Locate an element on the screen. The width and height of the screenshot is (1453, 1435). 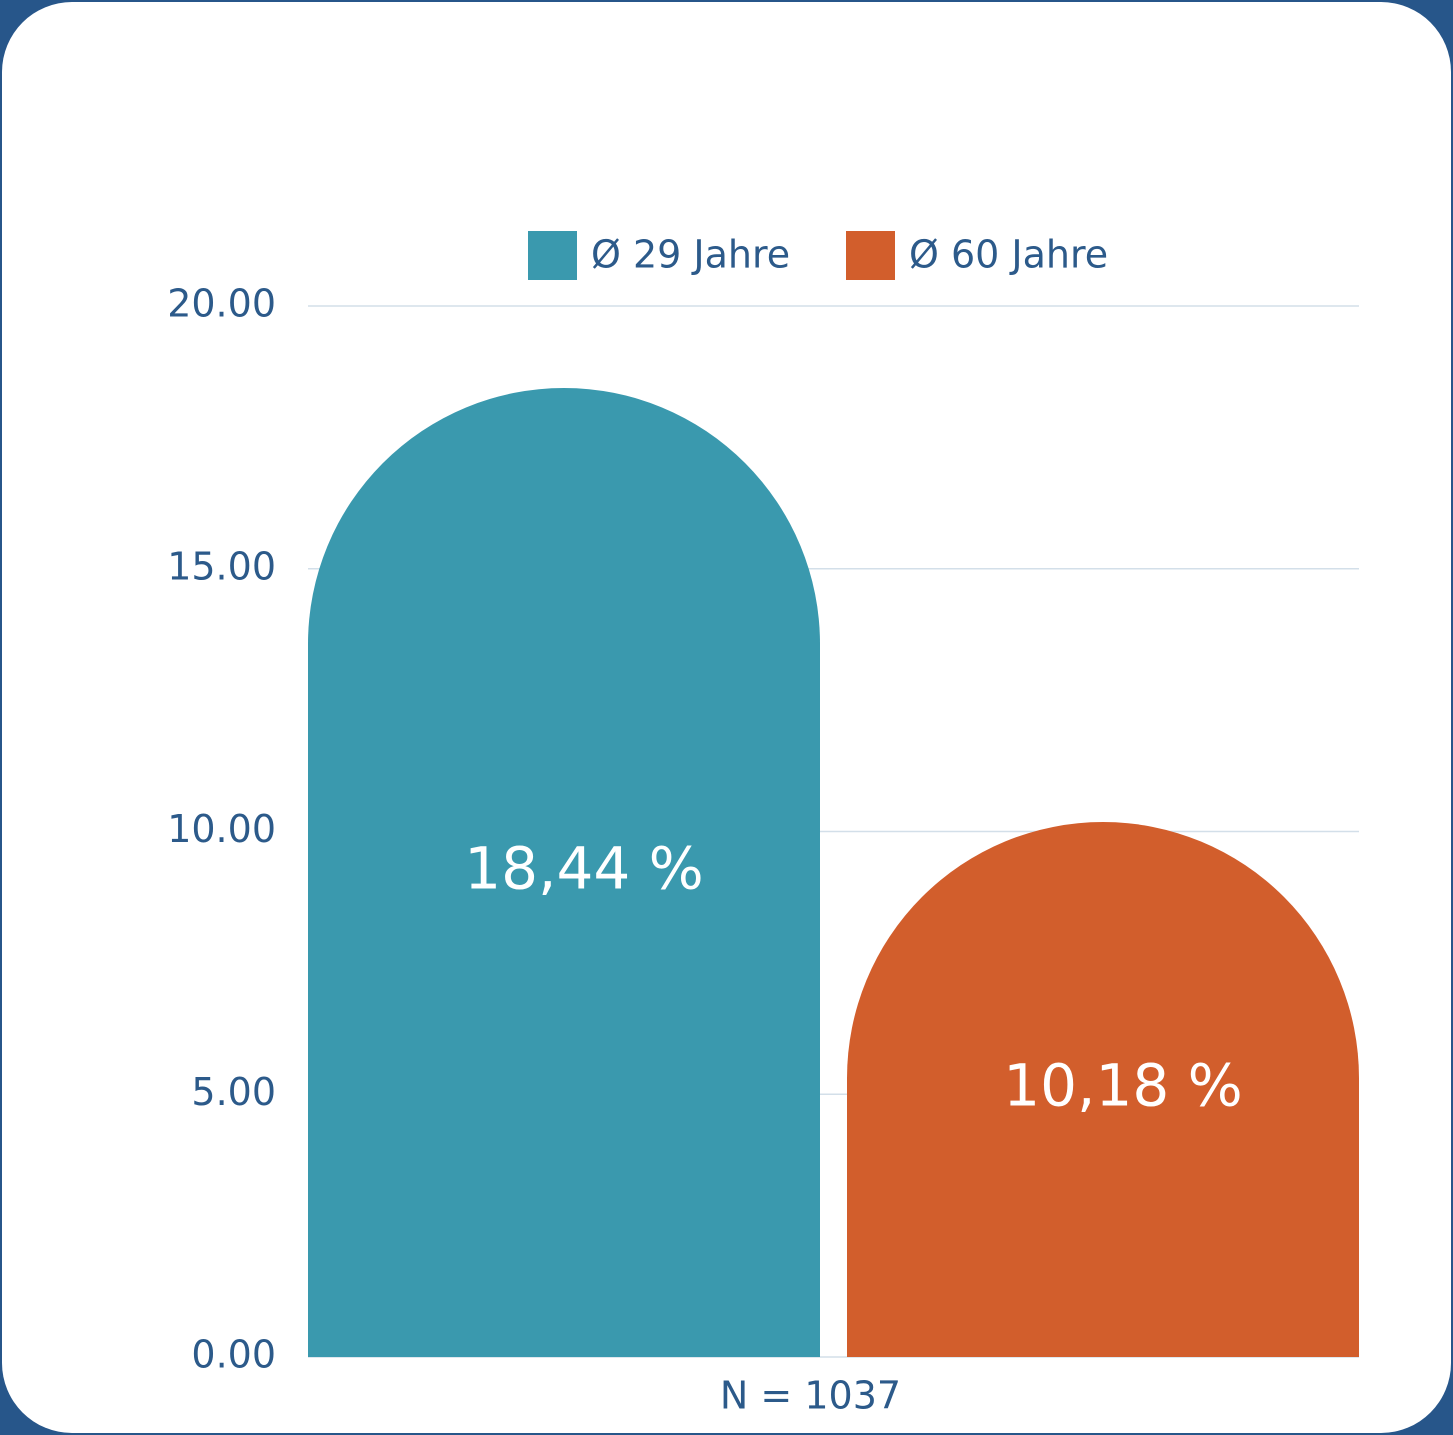
bar is located at coordinates (1103, 1089).